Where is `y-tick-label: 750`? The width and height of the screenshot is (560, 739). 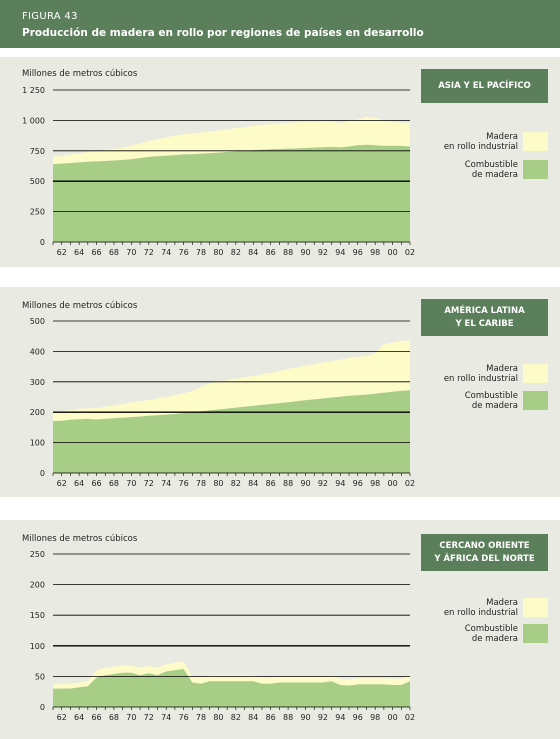 y-tick-label: 750 is located at coordinates (37, 151).